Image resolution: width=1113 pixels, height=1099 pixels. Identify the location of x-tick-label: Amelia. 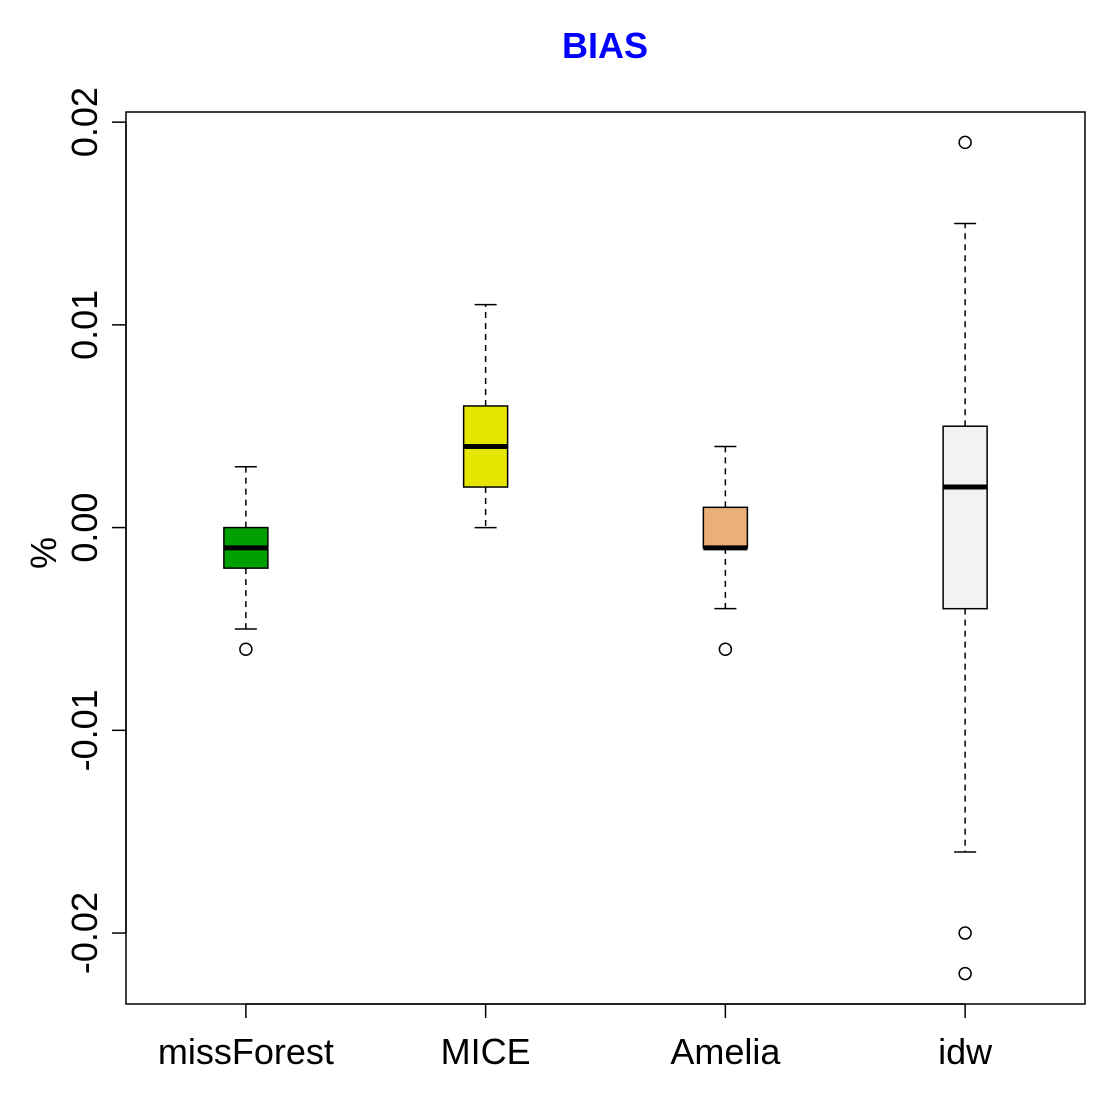
(725, 1051).